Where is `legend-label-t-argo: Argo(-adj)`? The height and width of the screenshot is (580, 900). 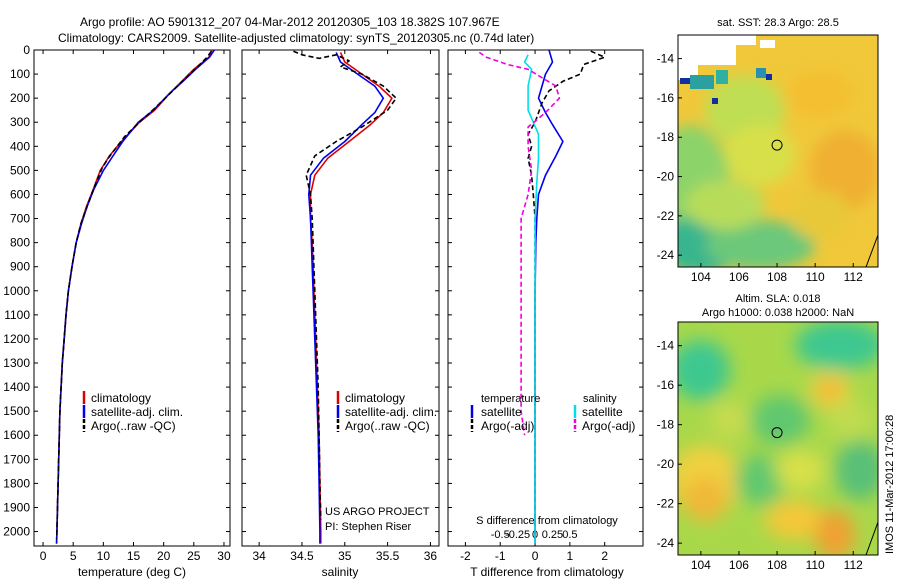 legend-label-t-argo: Argo(-adj) is located at coordinates (507, 426).